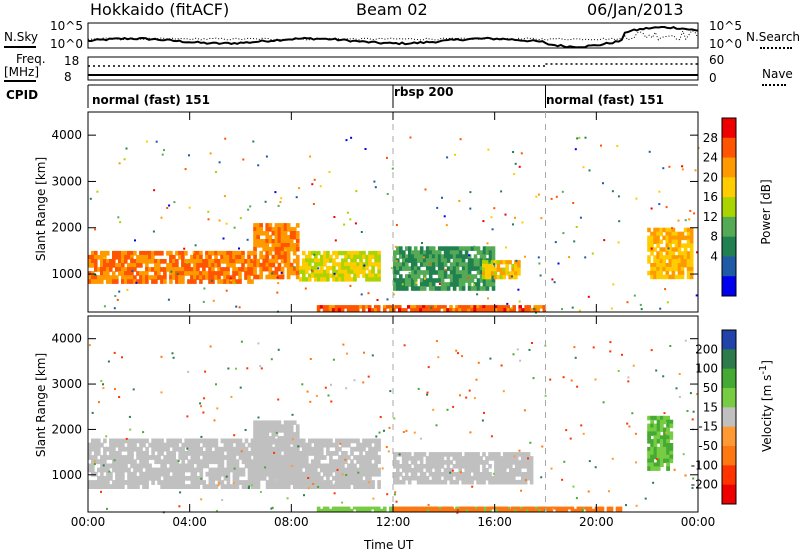 Image resolution: width=800 pixels, height=554 pixels. Describe the element at coordinates (66, 384) in the screenshot. I see `ytick-label-1-1: 3000` at that location.